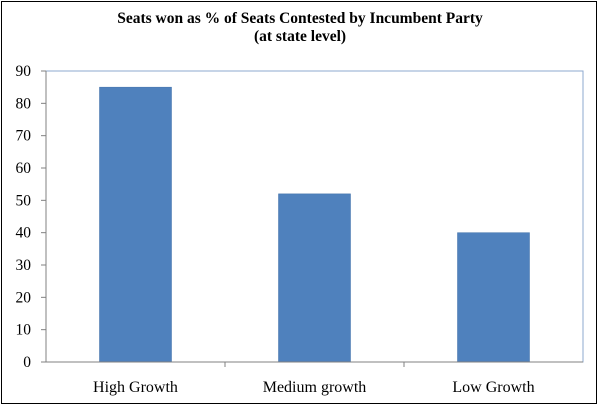  Describe the element at coordinates (135, 387) in the screenshot. I see `x-category-label: High Growth` at that location.